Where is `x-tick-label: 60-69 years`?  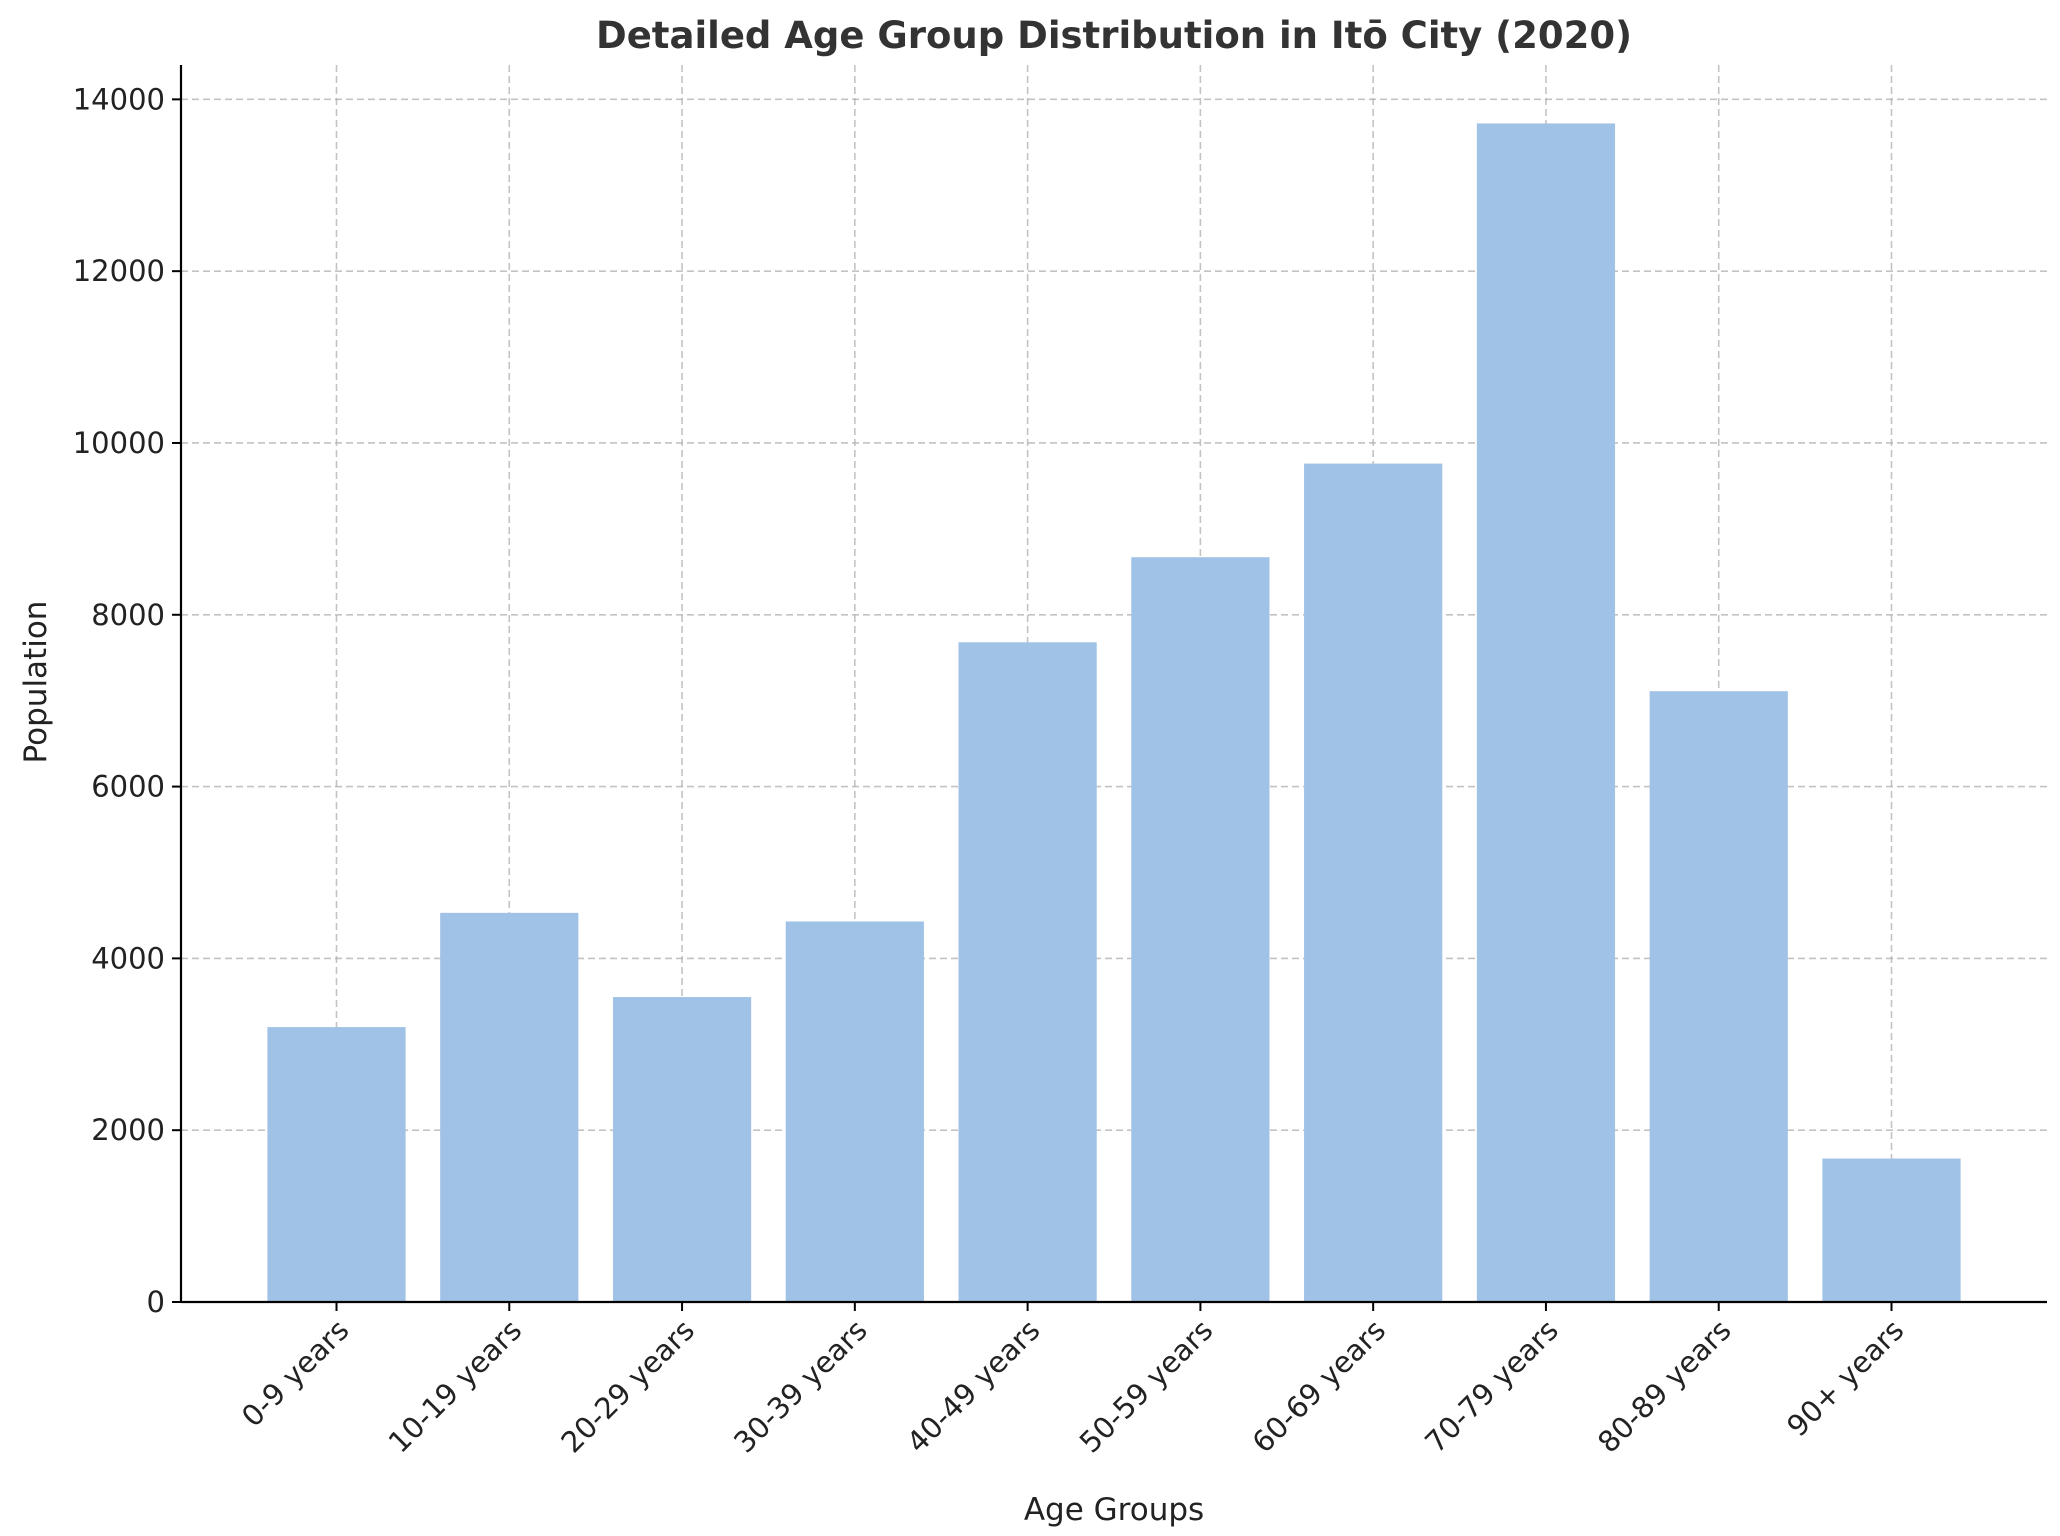 x-tick-label: 60-69 years is located at coordinates (1319, 1386).